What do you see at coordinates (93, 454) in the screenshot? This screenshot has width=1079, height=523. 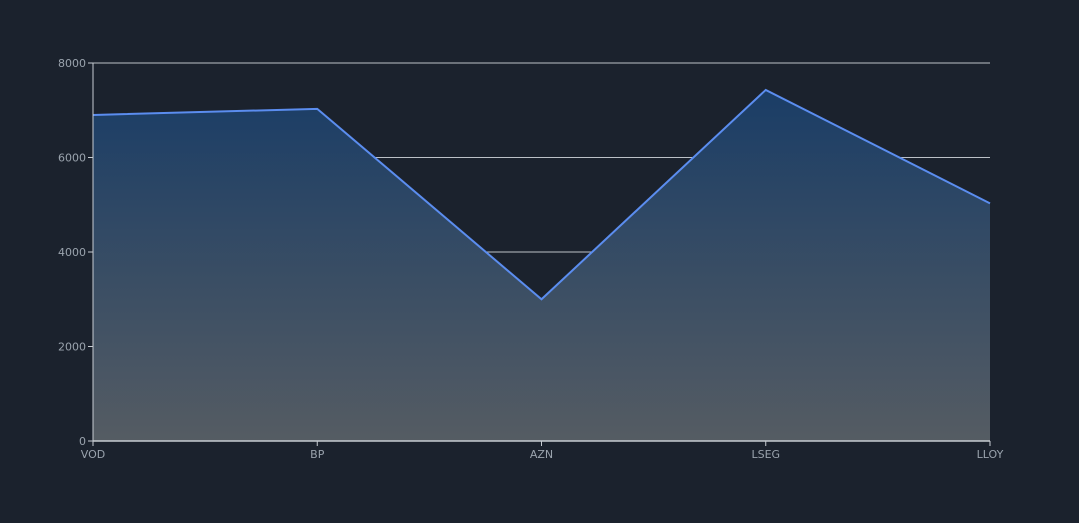 I see `x-tick-label-VOD: VOD` at bounding box center [93, 454].